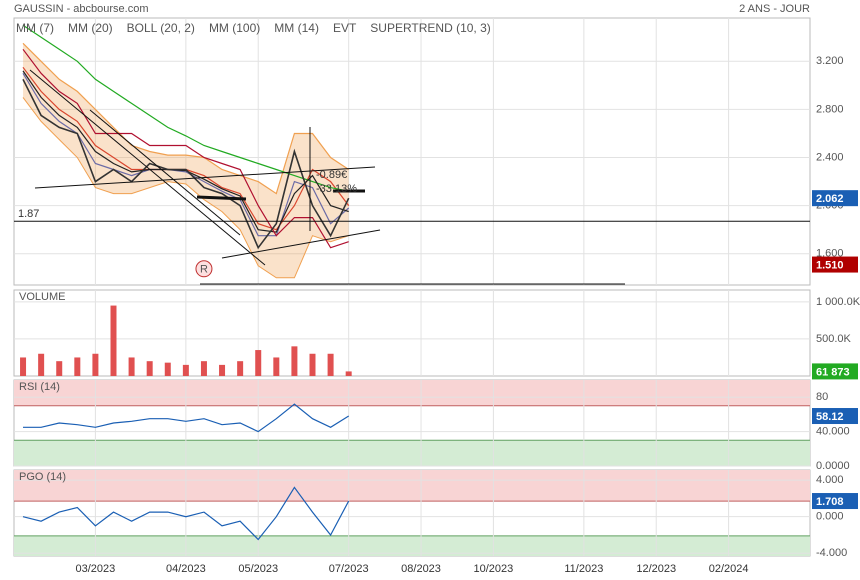  I want to click on hline-label: 1.87, so click(28, 214).